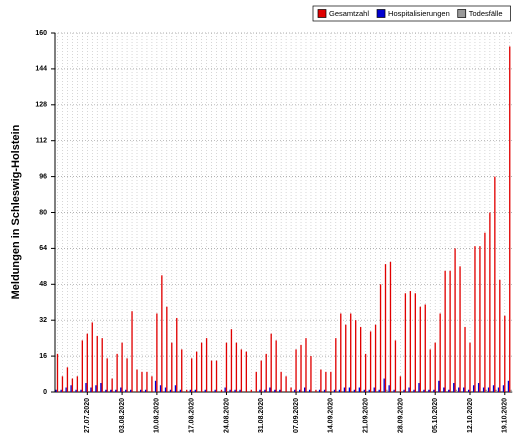 The image size is (513, 441). What do you see at coordinates (87, 415) in the screenshot?
I see `x-tick-label: 27.07.2020` at bounding box center [87, 415].